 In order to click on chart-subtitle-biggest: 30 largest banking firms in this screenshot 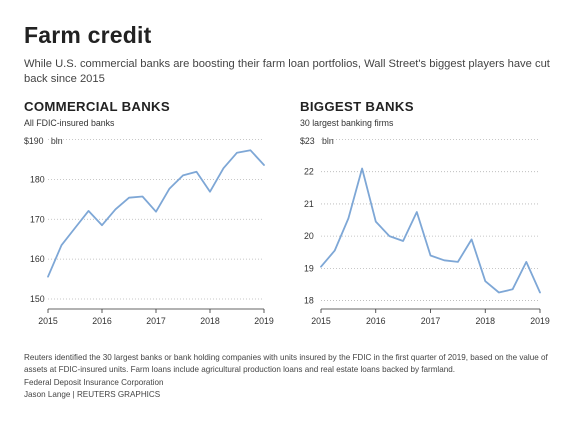, I will do `click(347, 123)`.